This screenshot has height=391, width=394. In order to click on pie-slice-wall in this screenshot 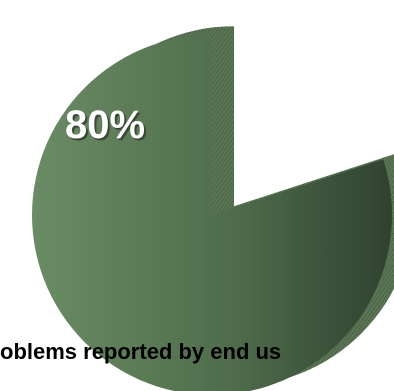, I will do `click(223, 121)`.